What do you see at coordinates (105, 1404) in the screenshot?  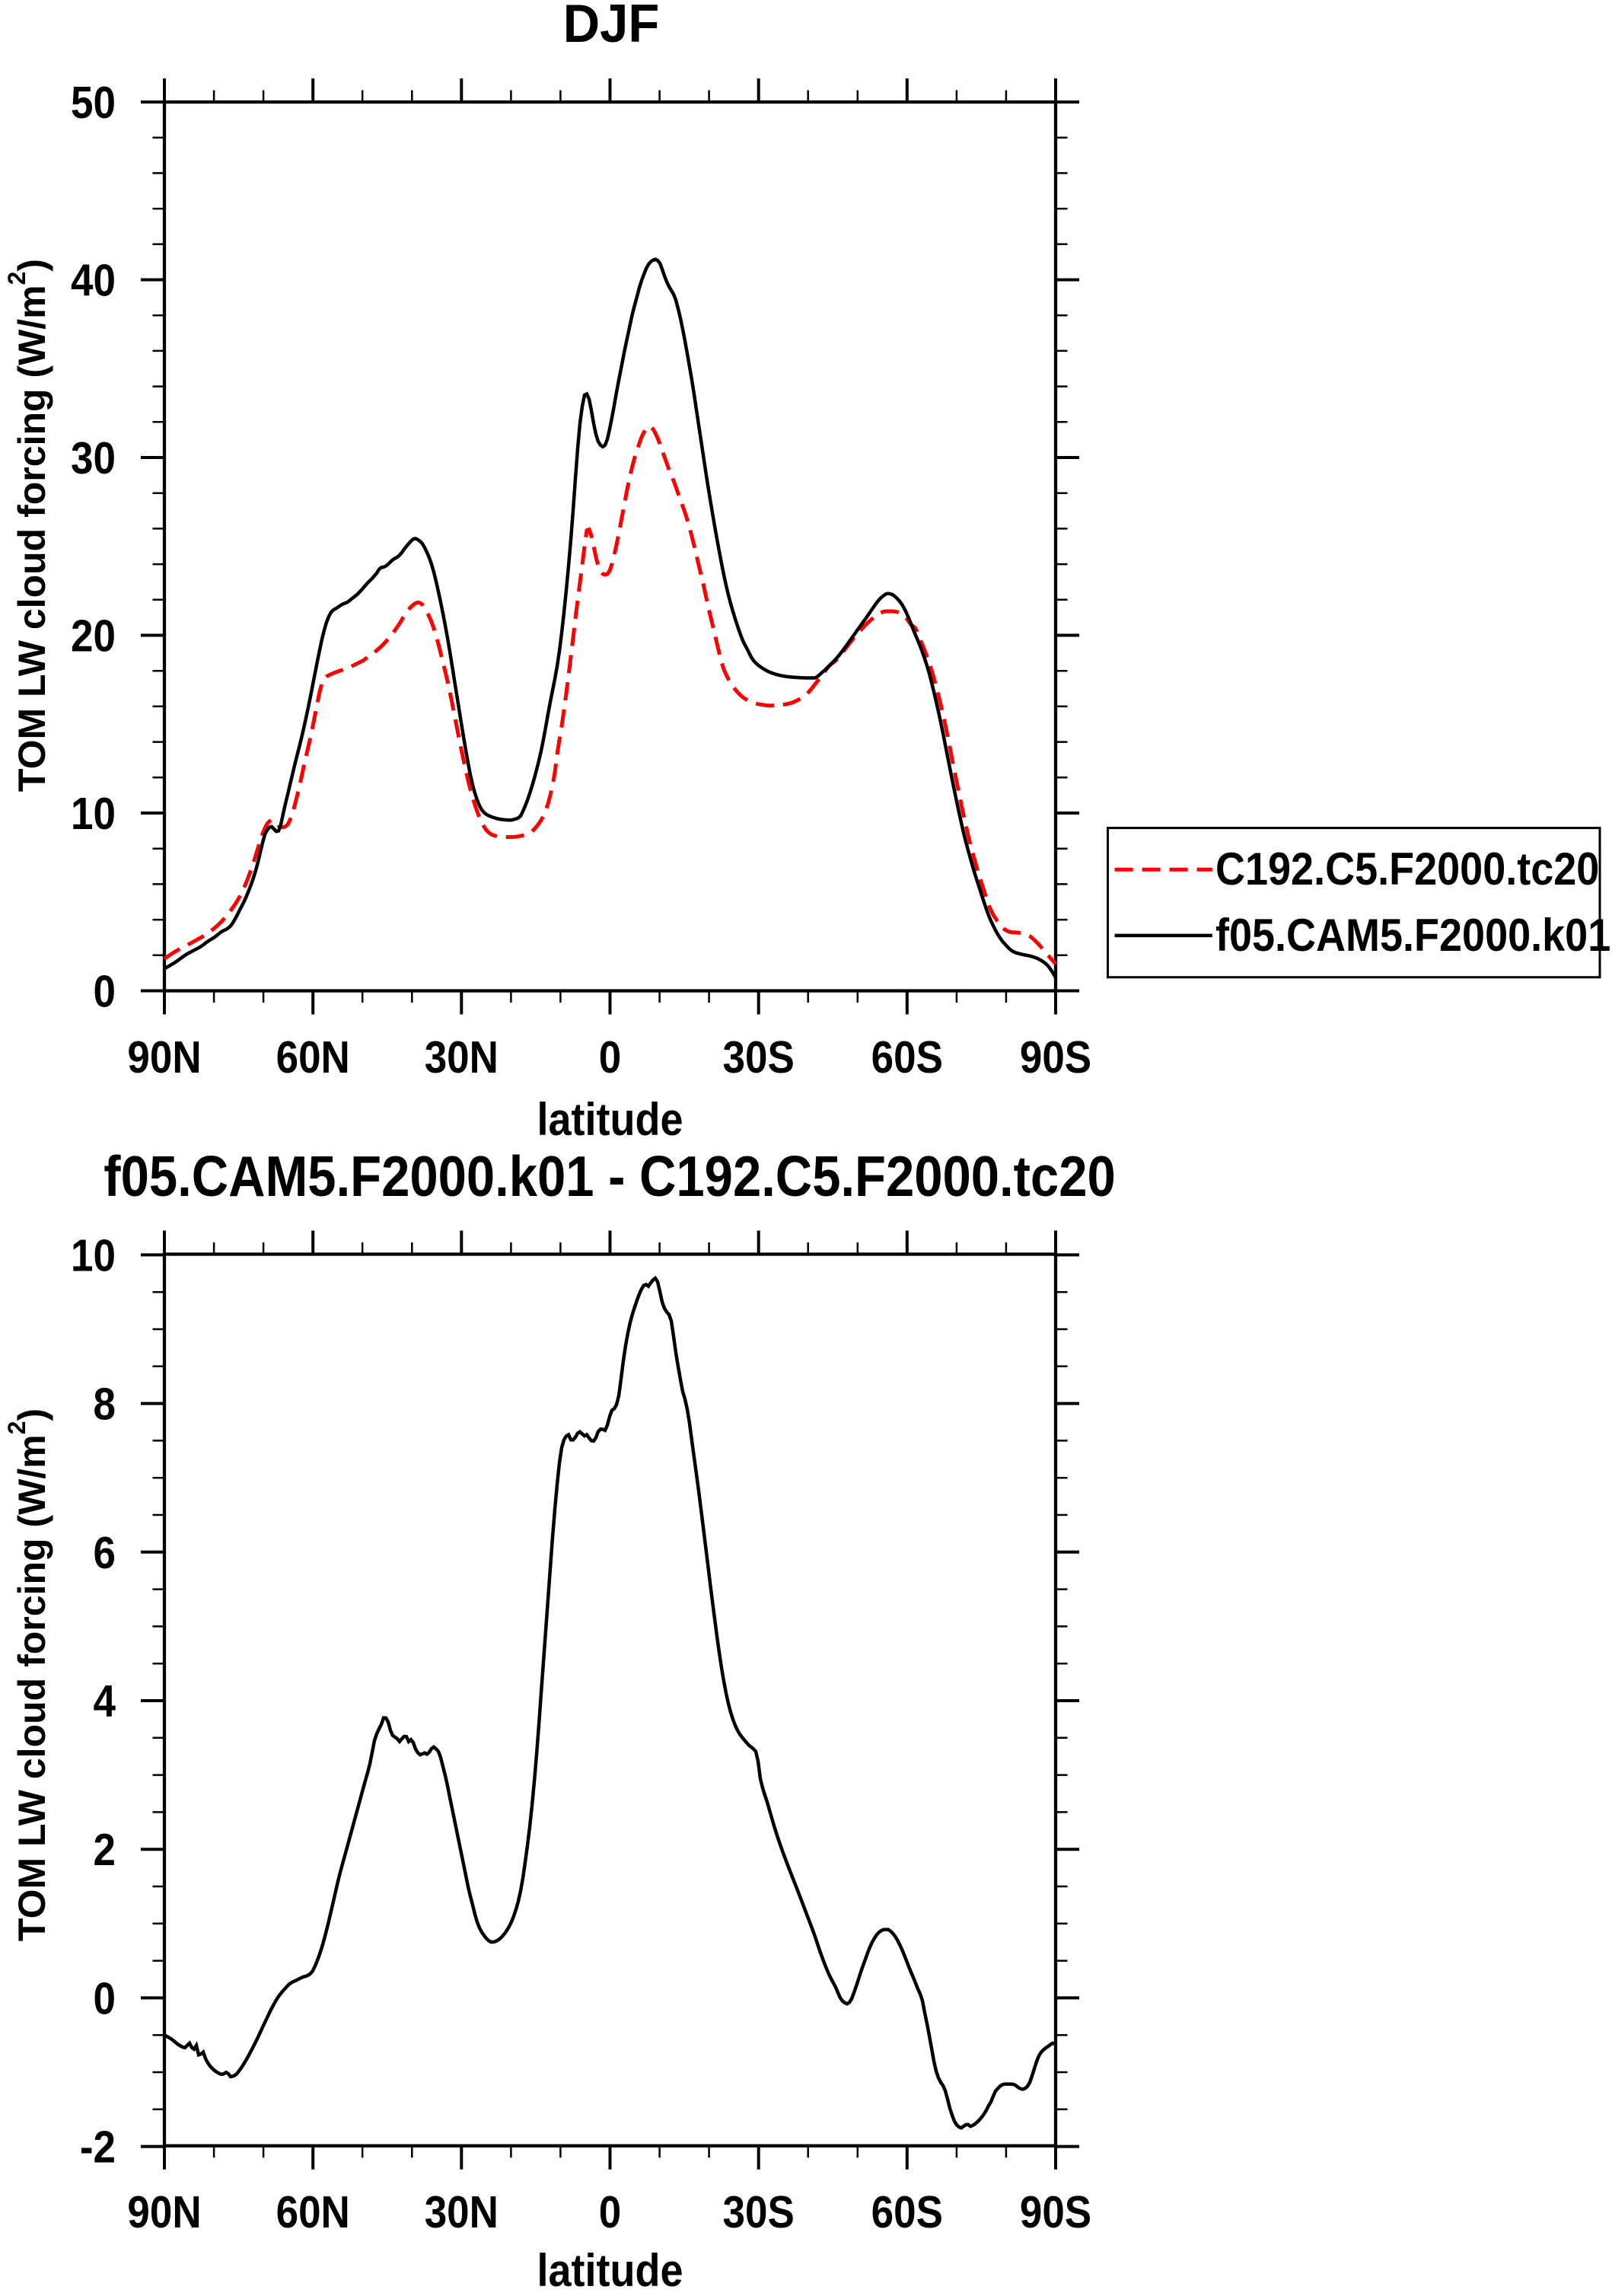 I see `svg-text: 8` at bounding box center [105, 1404].